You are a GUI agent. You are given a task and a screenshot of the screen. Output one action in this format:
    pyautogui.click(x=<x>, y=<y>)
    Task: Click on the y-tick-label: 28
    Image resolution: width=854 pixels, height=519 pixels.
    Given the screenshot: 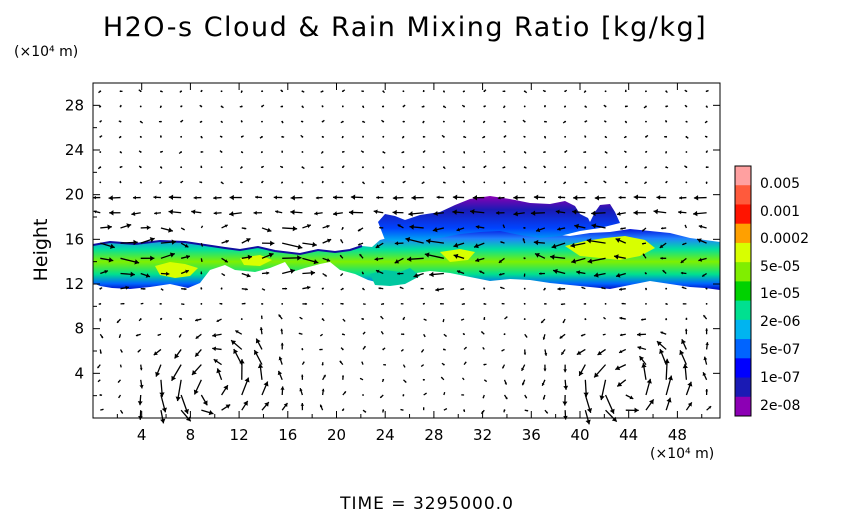 What is the action you would take?
    pyautogui.click(x=74, y=105)
    